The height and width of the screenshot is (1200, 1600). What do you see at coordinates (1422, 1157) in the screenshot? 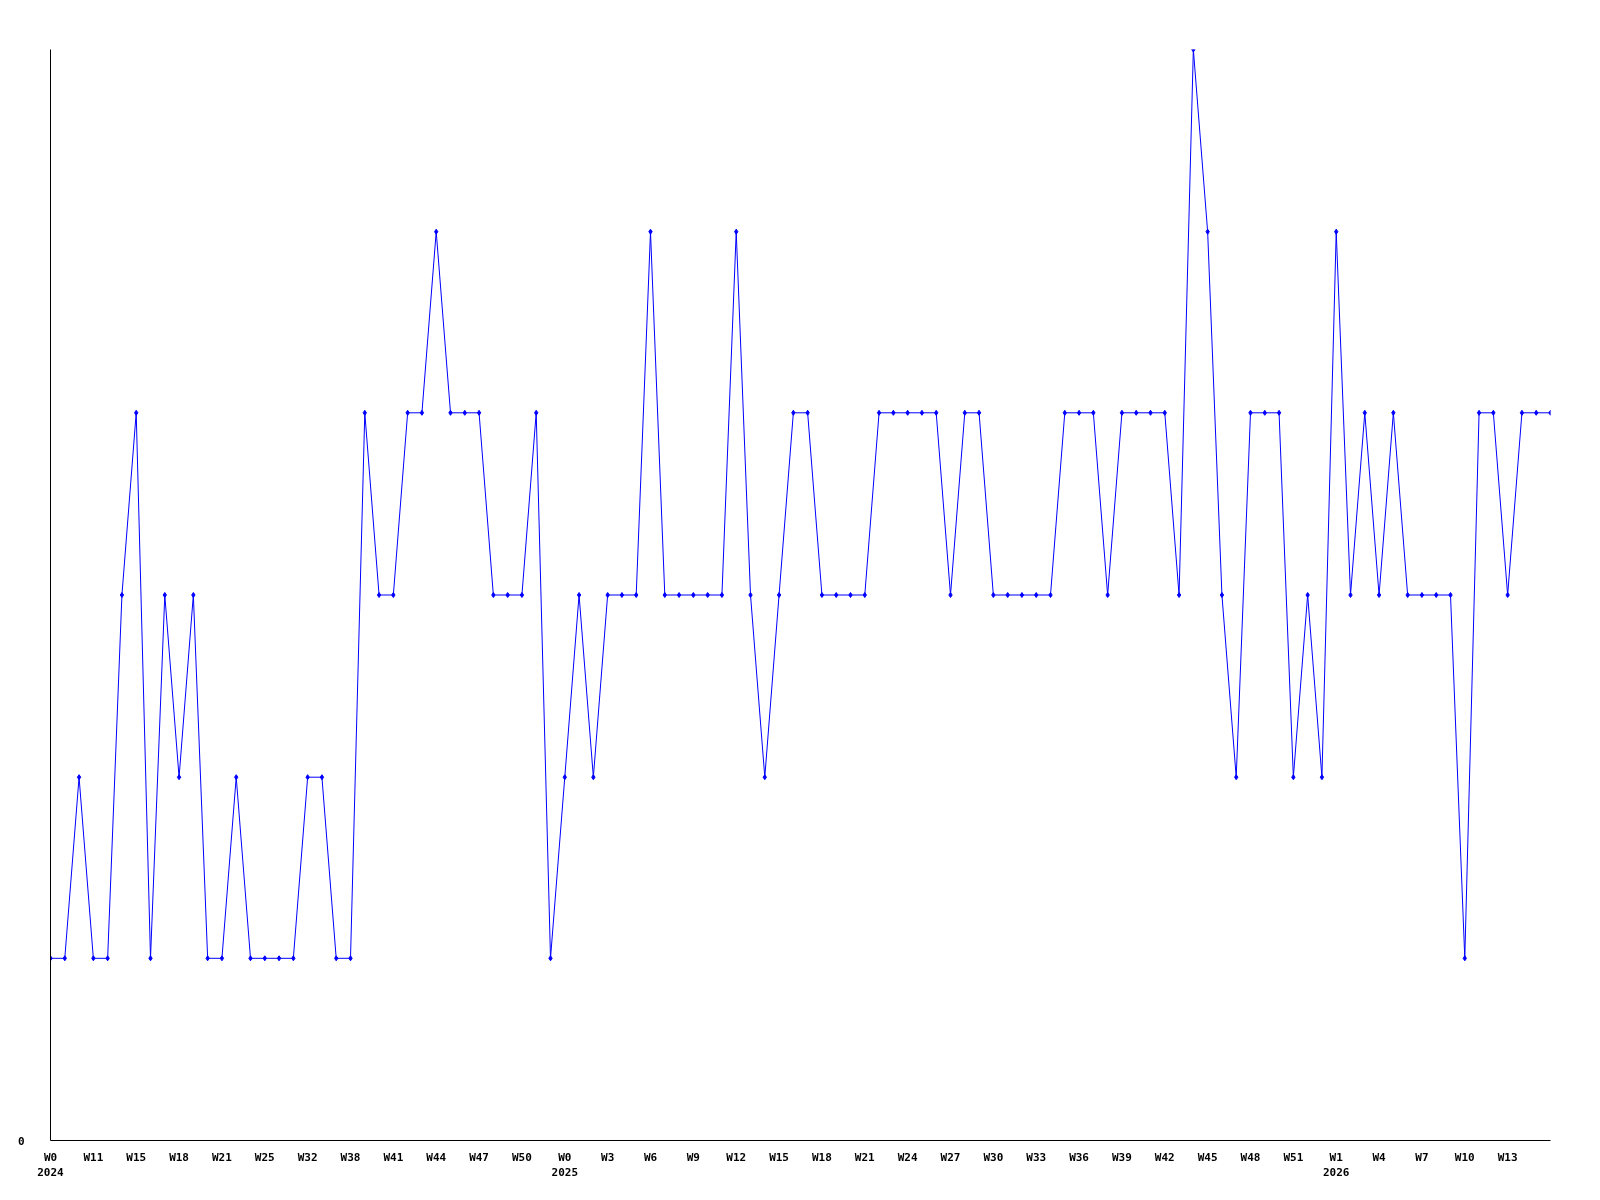
I see `x-tick-label: W7` at bounding box center [1422, 1157].